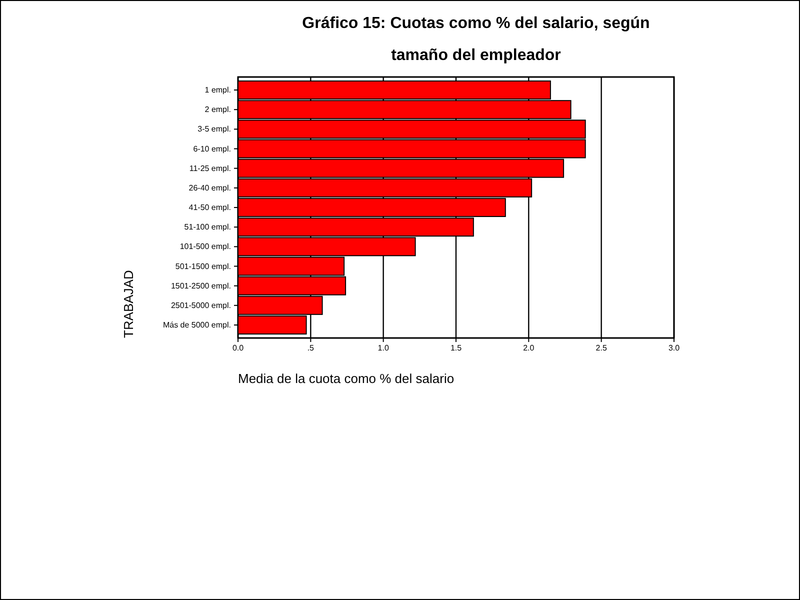 The image size is (800, 600). What do you see at coordinates (602, 348) in the screenshot?
I see `x-tick-label: 2.5` at bounding box center [602, 348].